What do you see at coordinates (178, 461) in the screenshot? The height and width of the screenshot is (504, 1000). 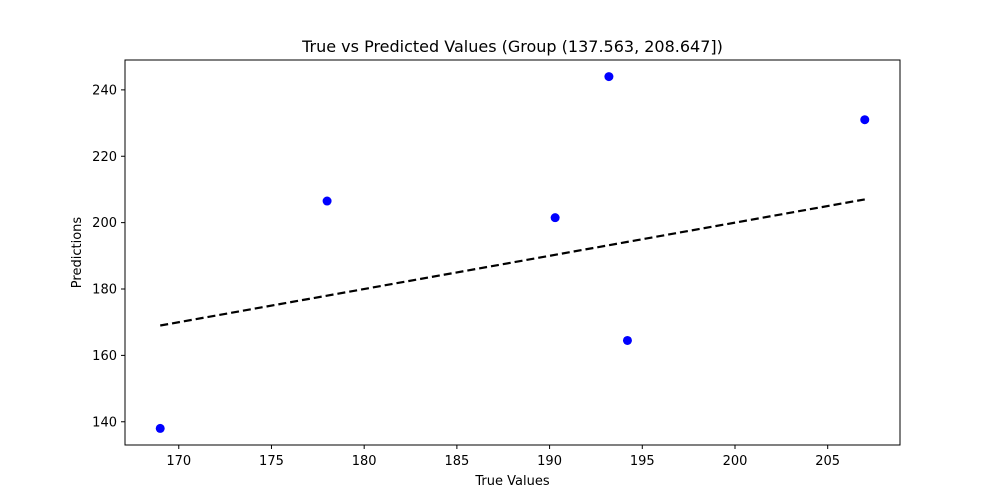 I see `x-tick-label: 170` at bounding box center [178, 461].